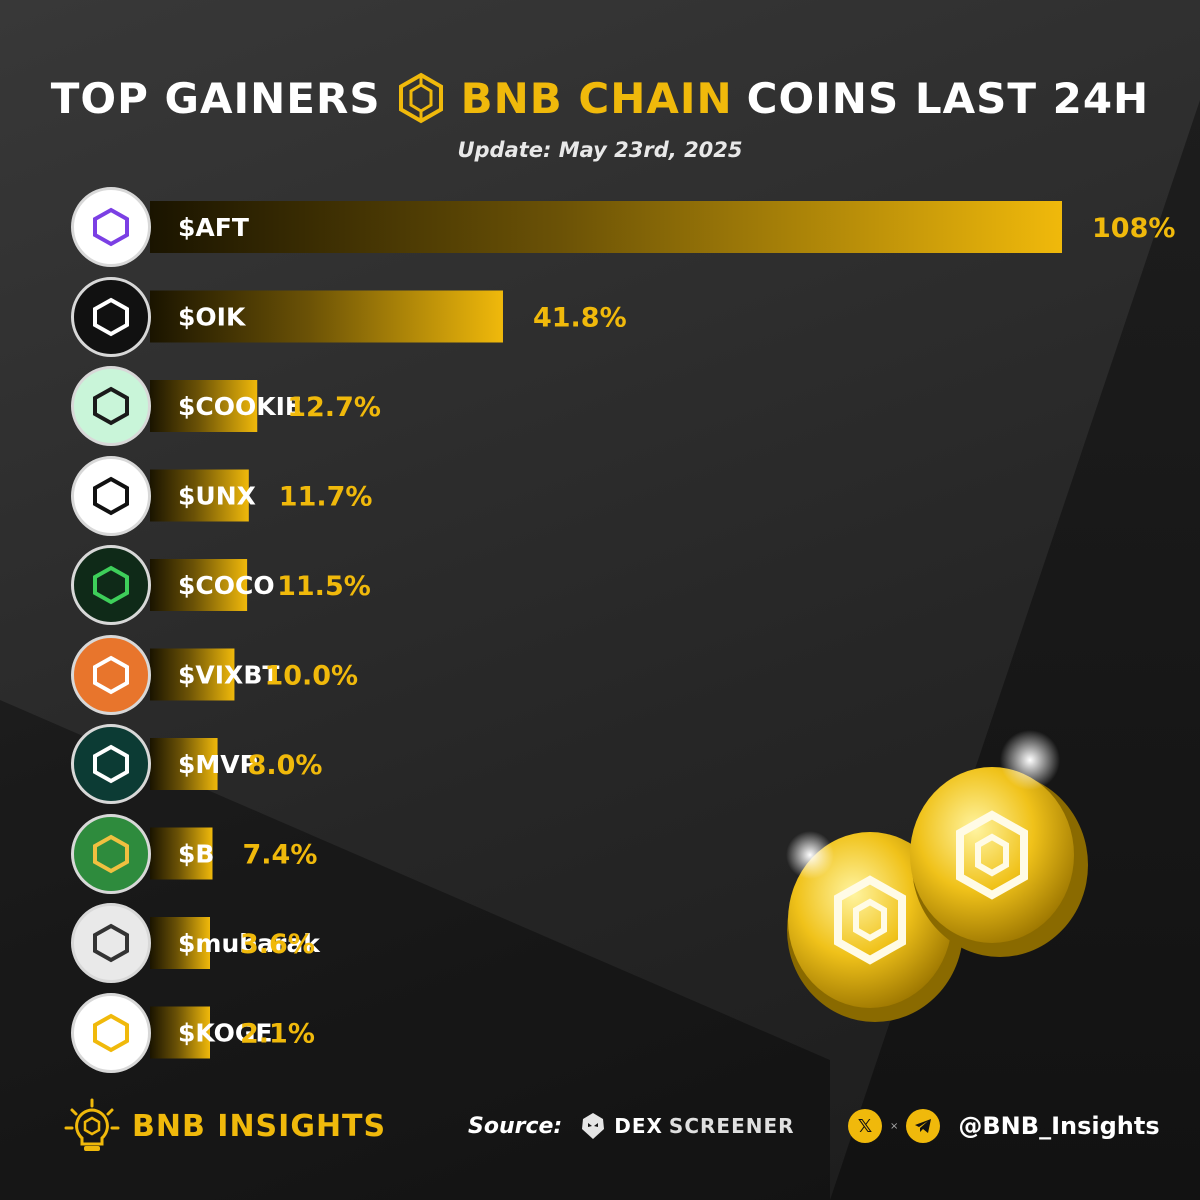 This screenshot has height=1200, width=1200. Describe the element at coordinates (326, 497) in the screenshot. I see `value-label: 11.7%` at that location.